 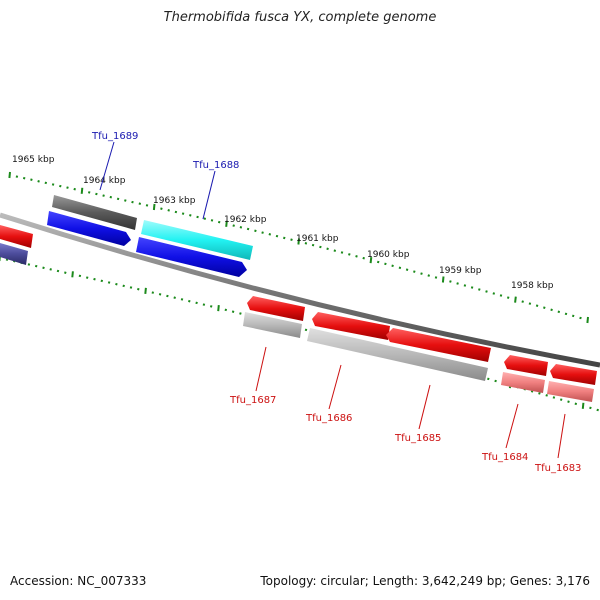 I want to click on gene-block-left-edge, so click(x=14, y=254).